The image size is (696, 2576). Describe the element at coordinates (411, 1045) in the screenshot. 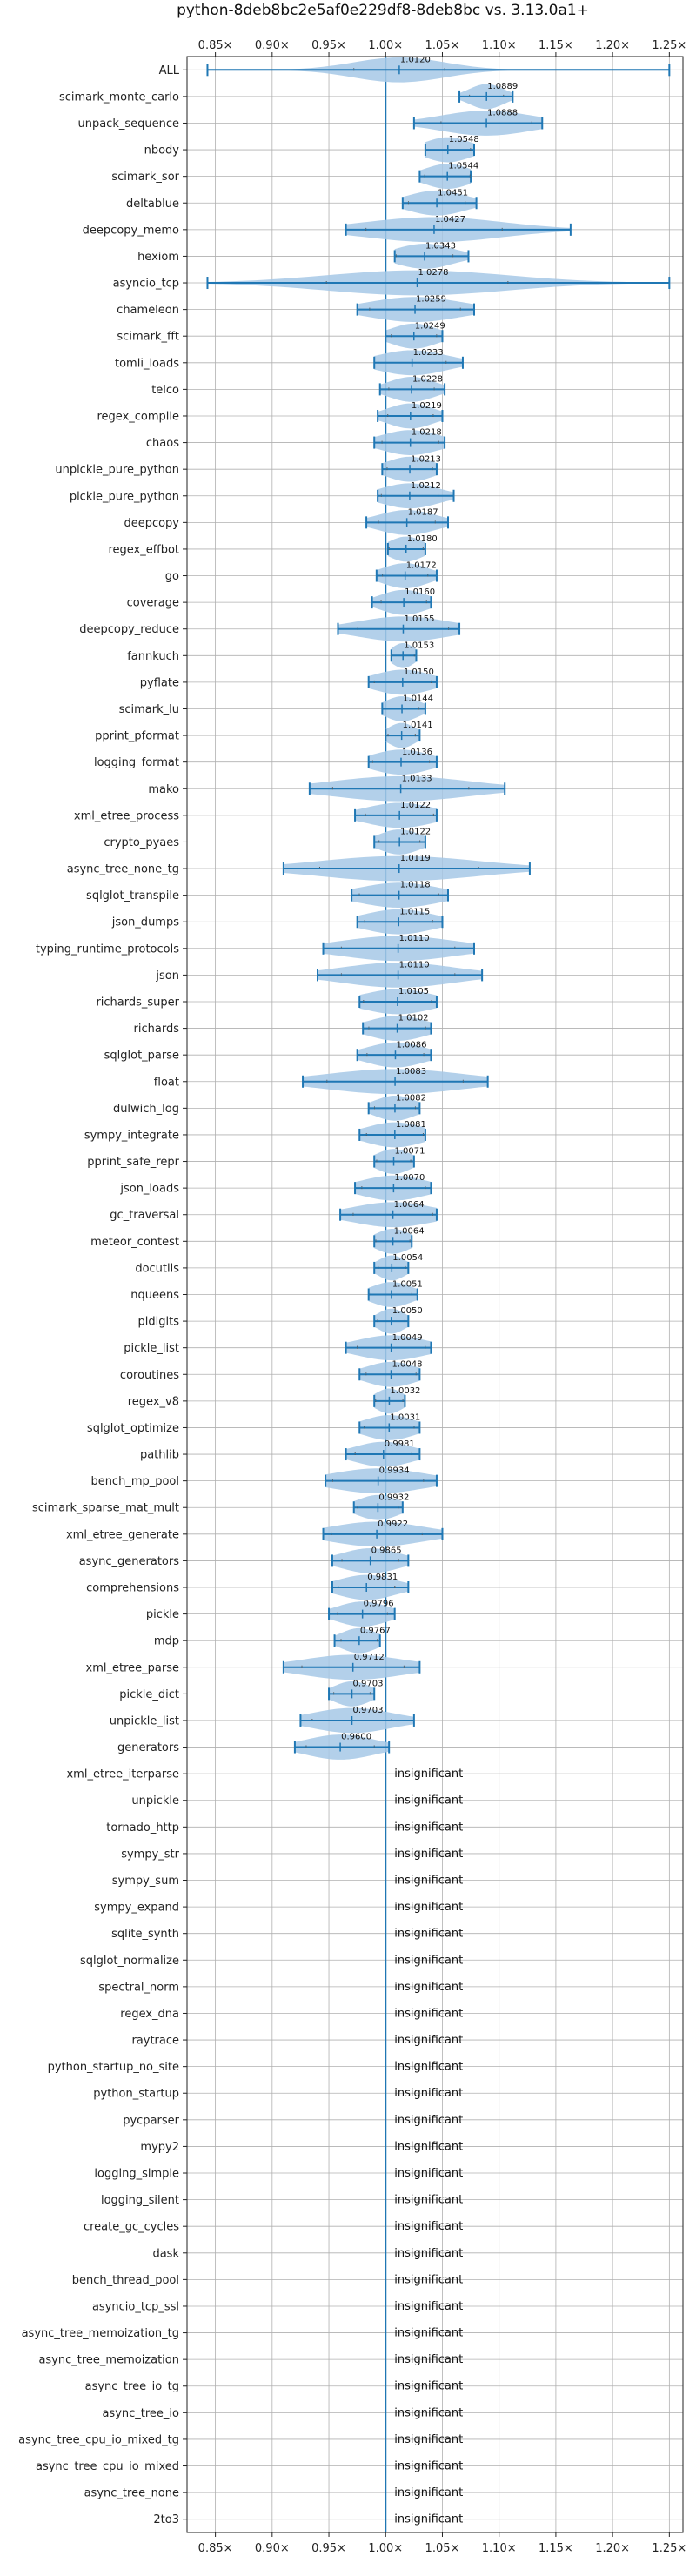

I see `violin-value-label: 1.0086` at that location.